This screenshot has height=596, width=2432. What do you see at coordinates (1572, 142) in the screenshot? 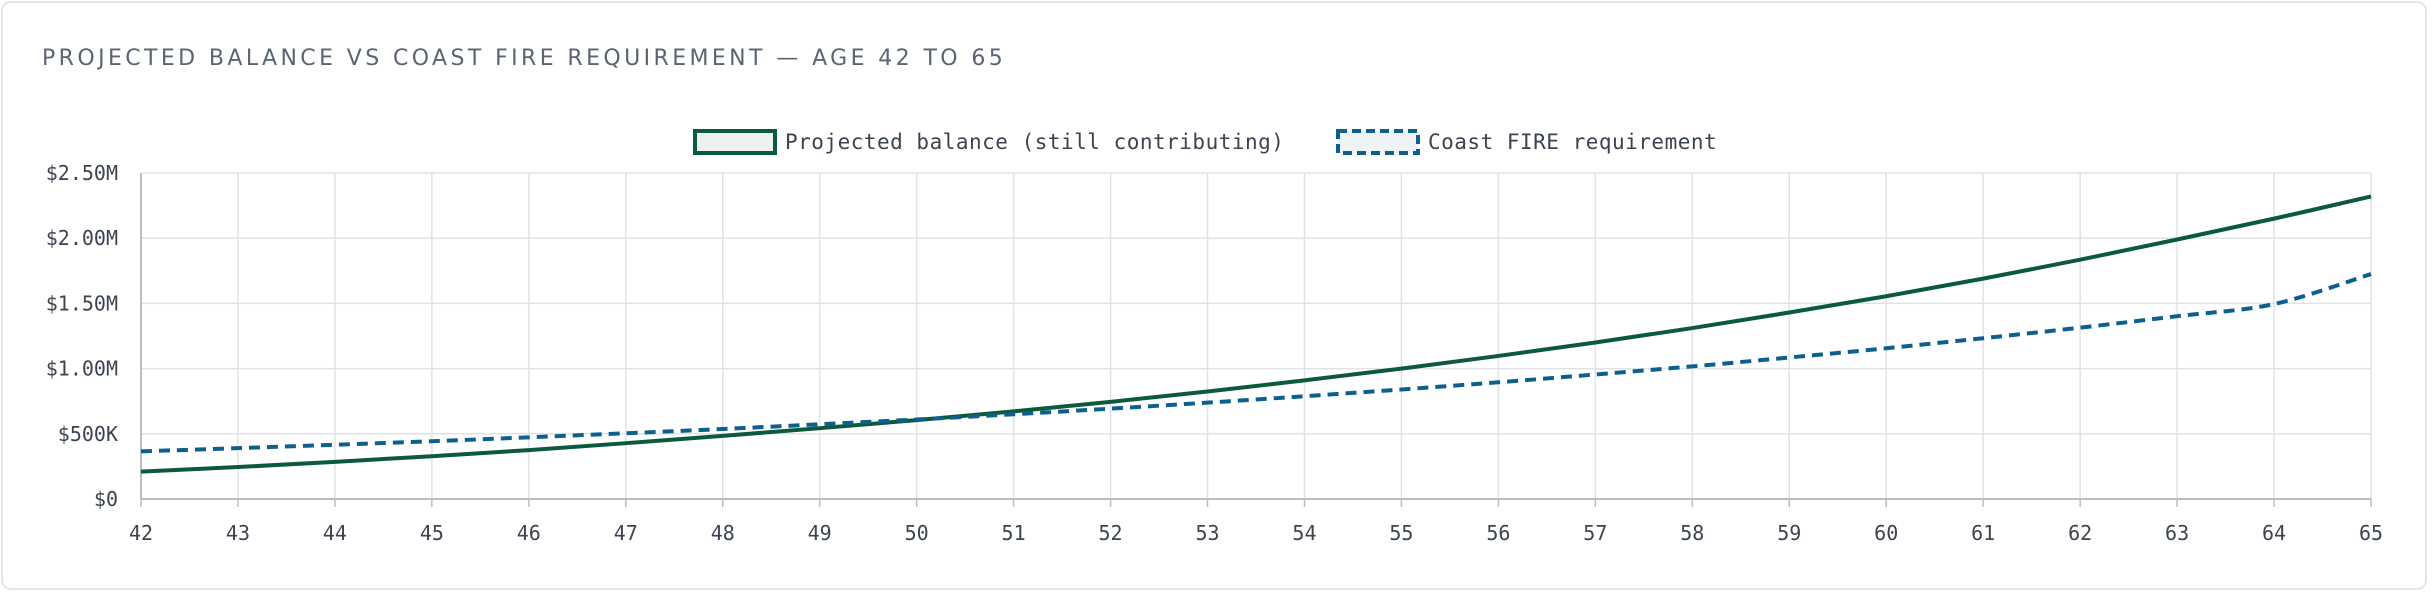
I see `legend-label: Coast FIRE requirement` at bounding box center [1572, 142].